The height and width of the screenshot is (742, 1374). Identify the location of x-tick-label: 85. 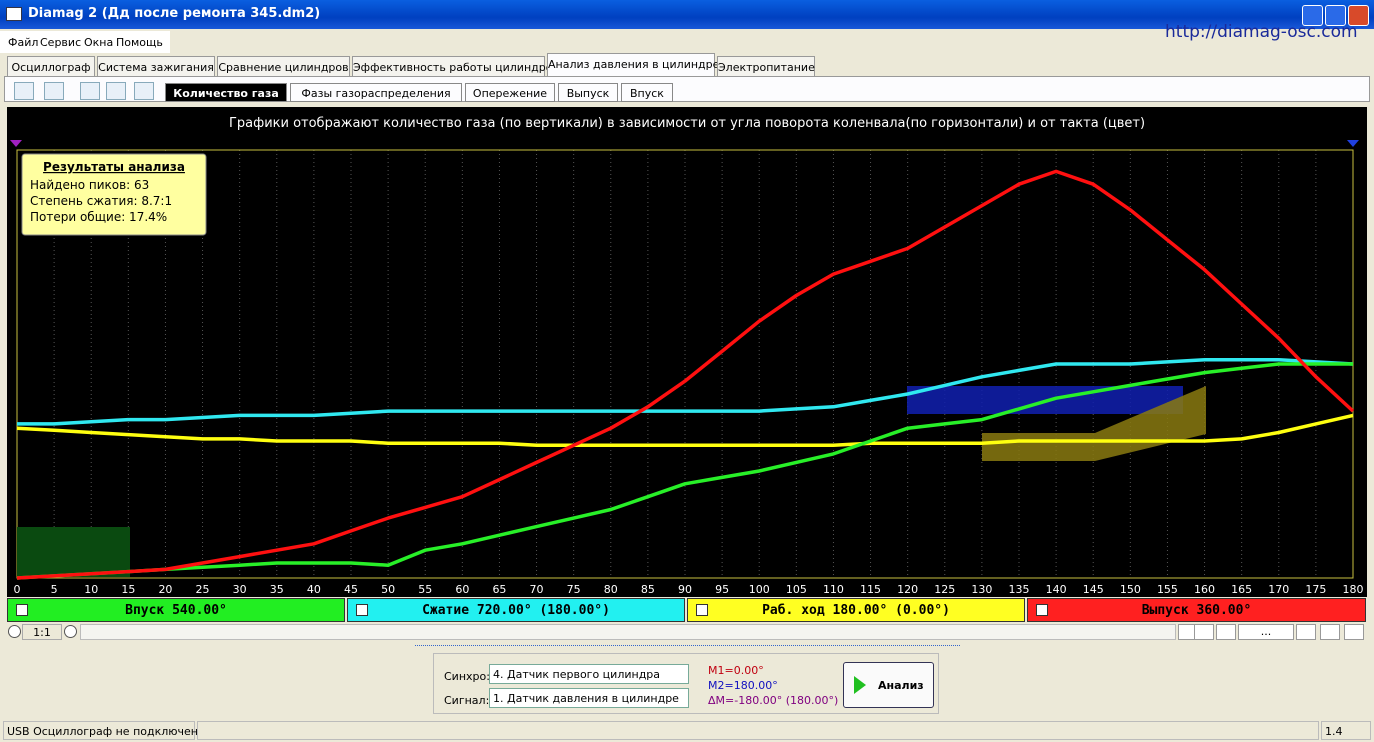
(648, 589).